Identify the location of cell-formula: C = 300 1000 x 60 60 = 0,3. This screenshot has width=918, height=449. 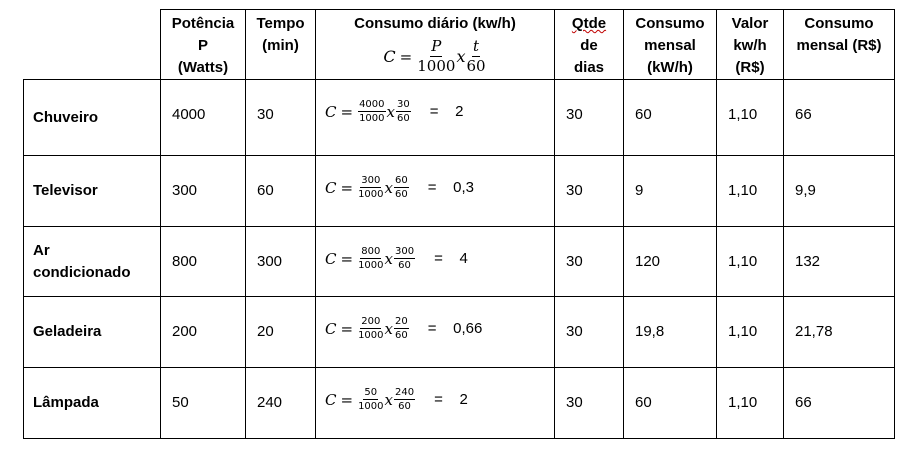
(435, 191).